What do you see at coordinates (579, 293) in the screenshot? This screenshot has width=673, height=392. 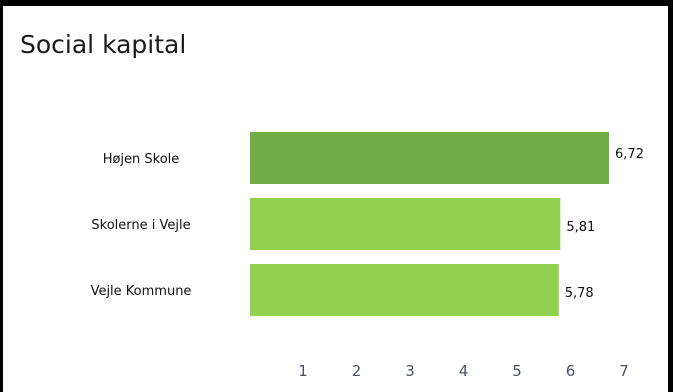 I see `data-label: 5,78` at bounding box center [579, 293].